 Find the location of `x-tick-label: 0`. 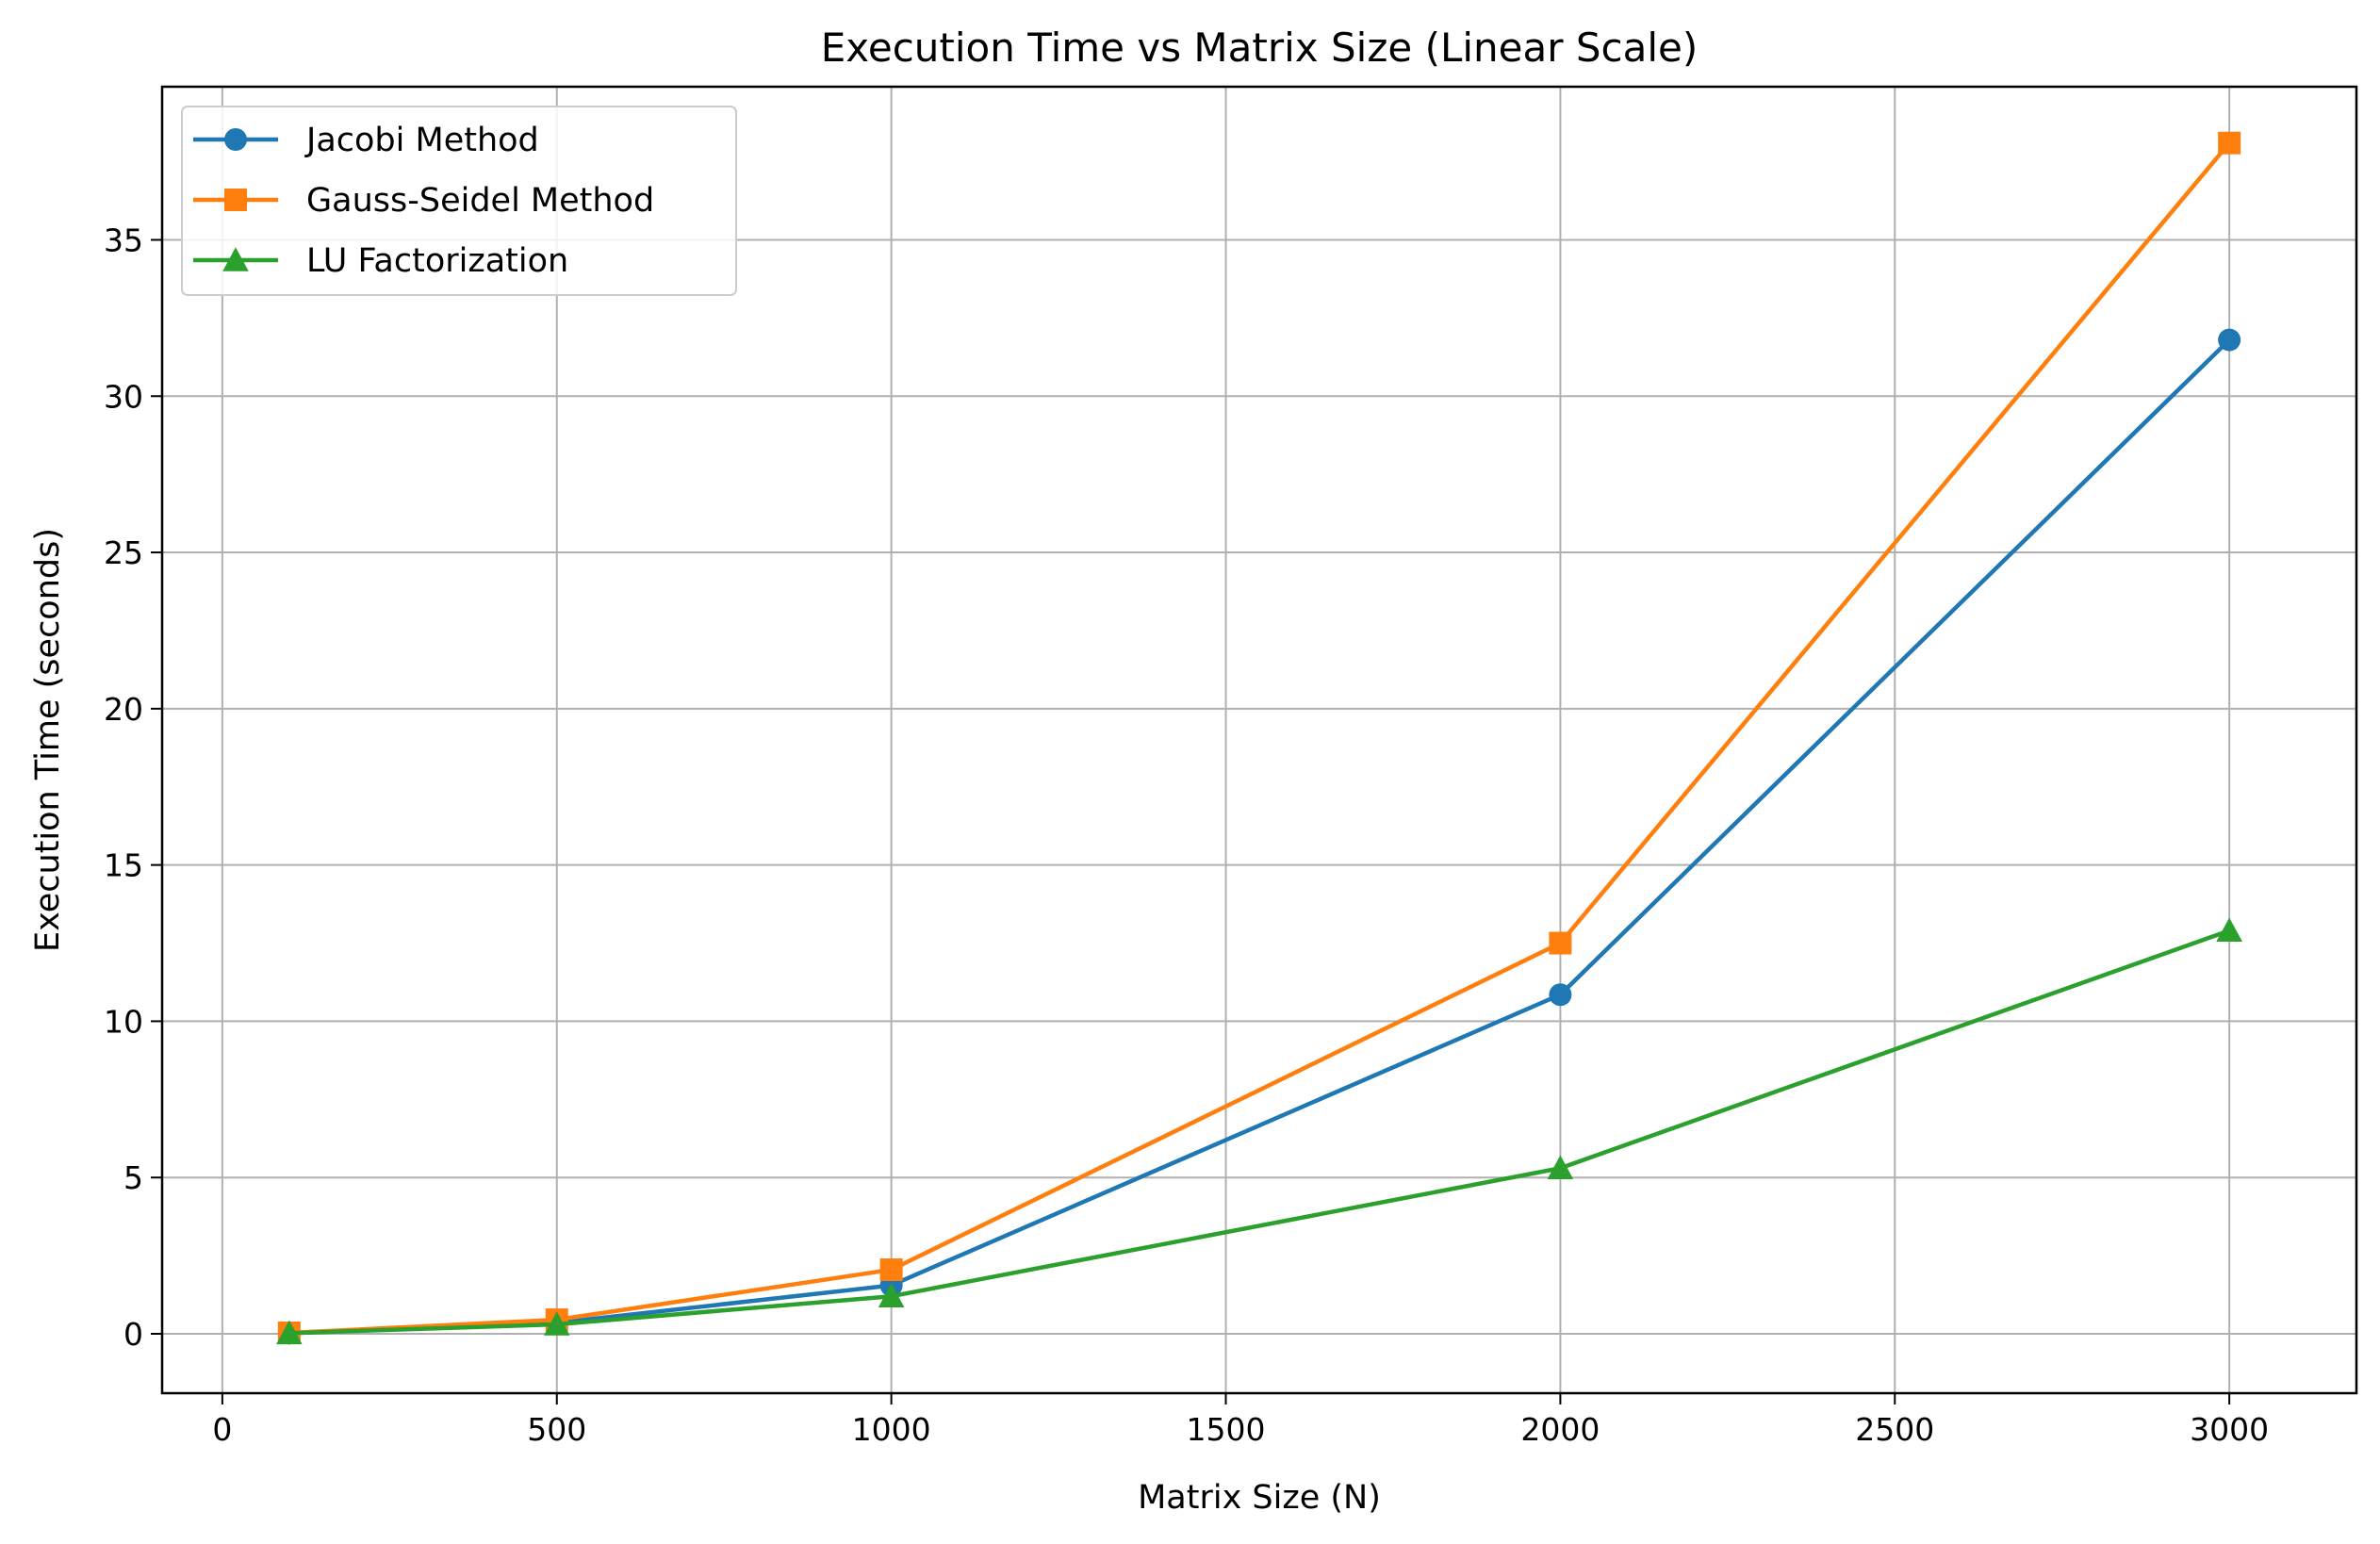

x-tick-label: 0 is located at coordinates (222, 1429).